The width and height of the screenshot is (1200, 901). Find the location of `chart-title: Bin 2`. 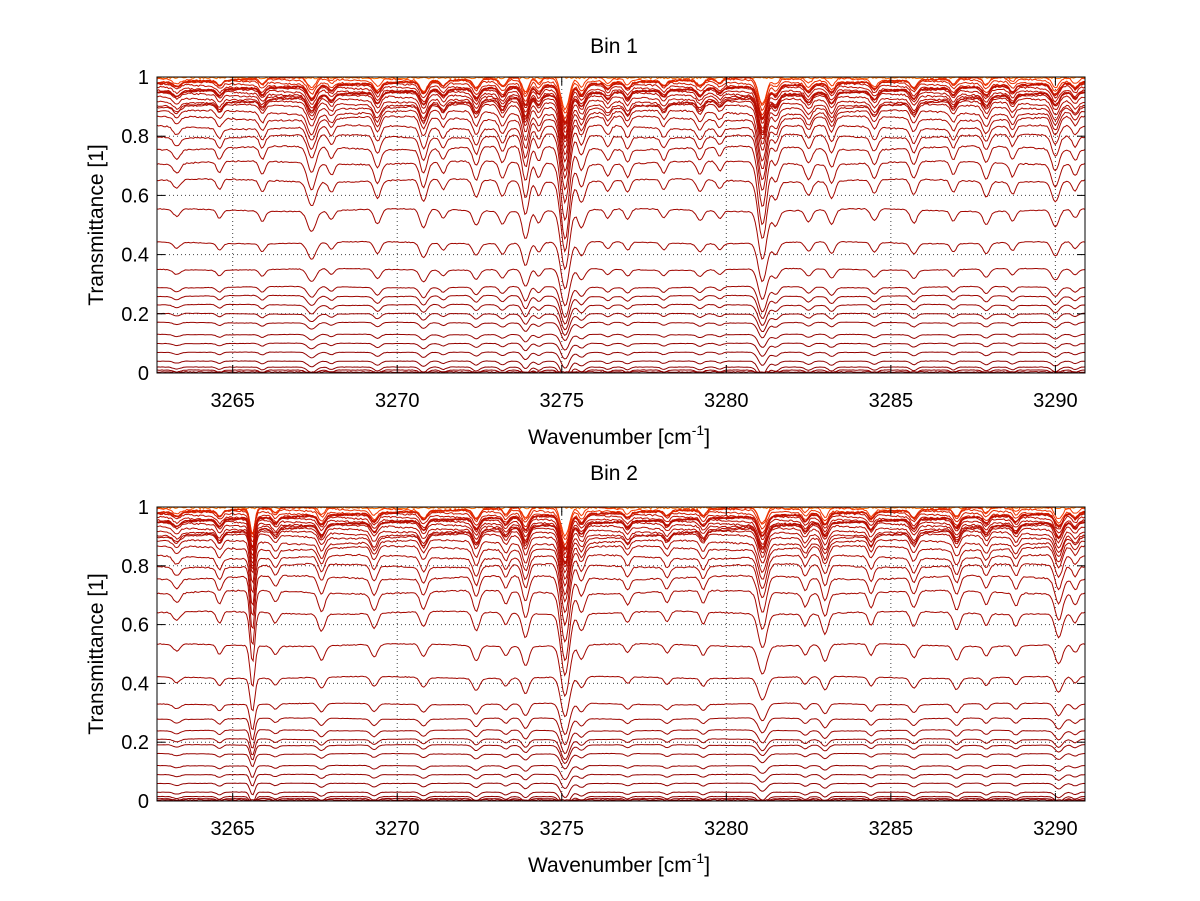

chart-title: Bin 2 is located at coordinates (614, 473).